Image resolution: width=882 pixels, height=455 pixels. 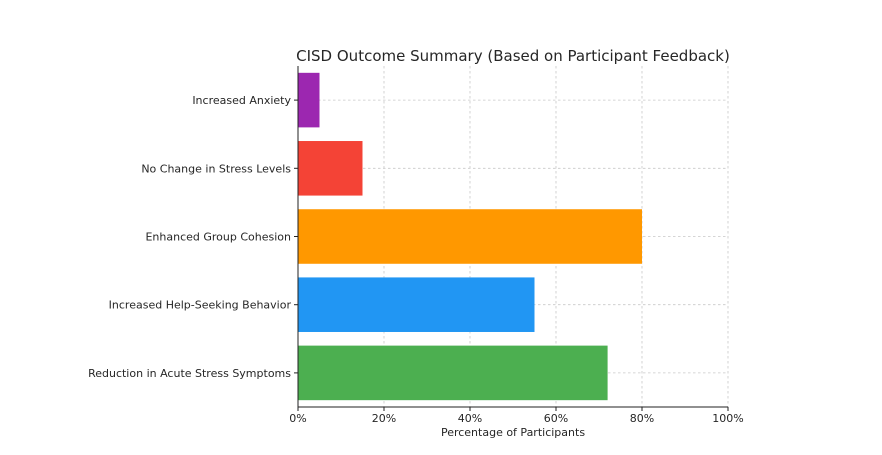 I want to click on y-tick-label: Enhanced Group Cohesion, so click(x=218, y=237).